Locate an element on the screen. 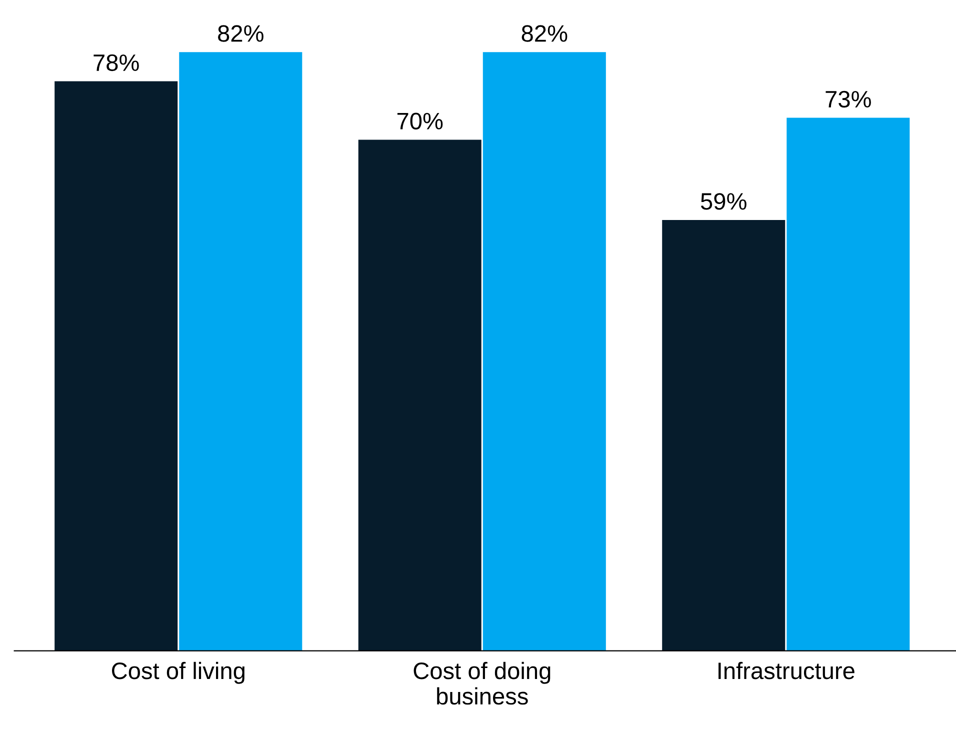 This screenshot has height=748, width=956. x-tick-label: Infrastructure is located at coordinates (786, 671).